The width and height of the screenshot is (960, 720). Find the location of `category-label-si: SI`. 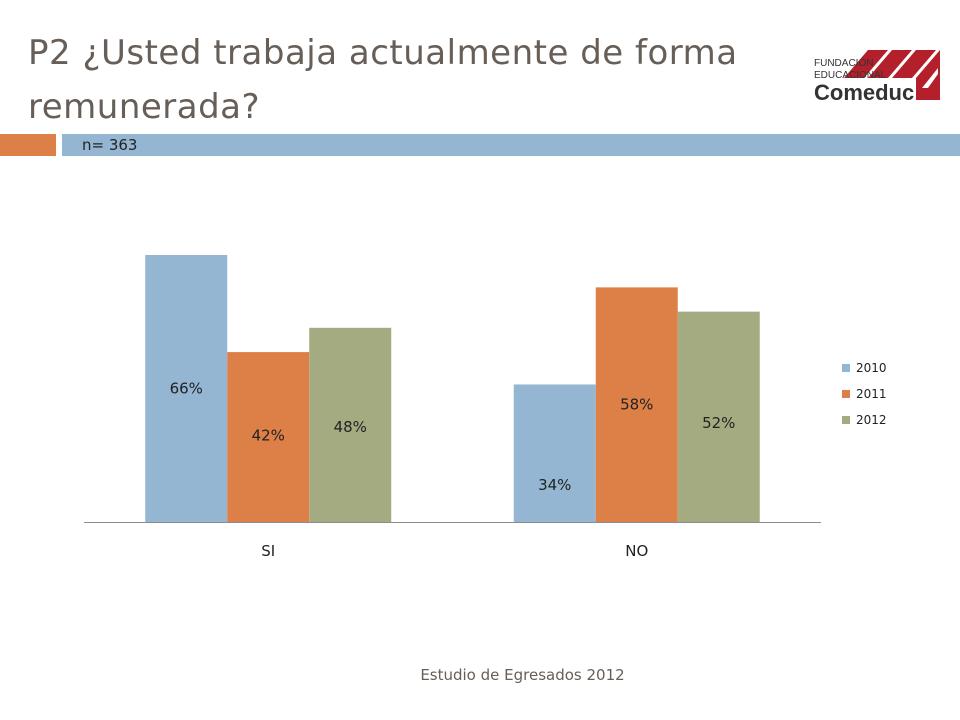

category-label-si: SI is located at coordinates (268, 551).